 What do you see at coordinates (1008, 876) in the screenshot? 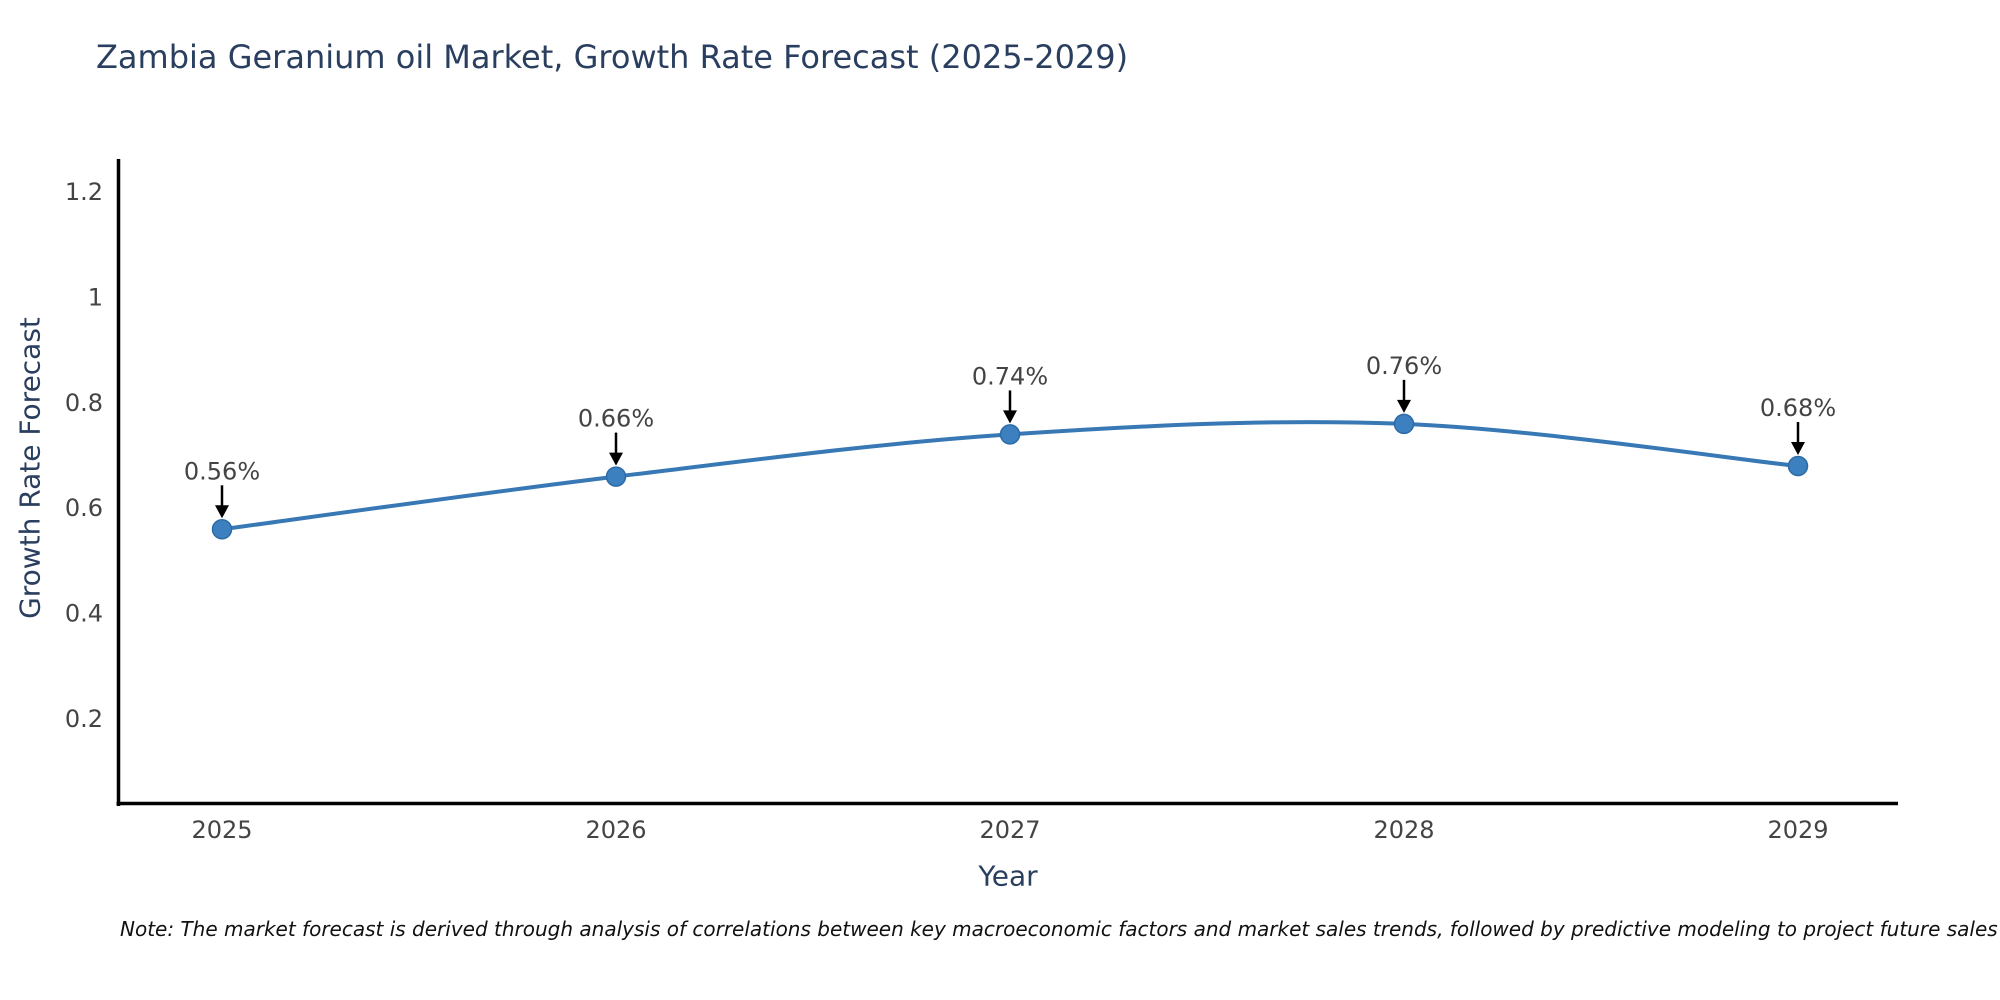
I see `x-axis-title: Year` at bounding box center [1008, 876].